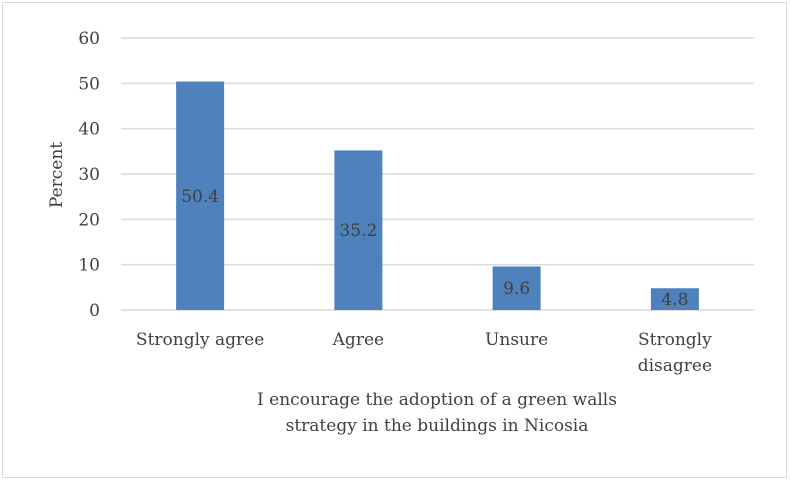  I want to click on x-tick-label: Agree, so click(358, 340).